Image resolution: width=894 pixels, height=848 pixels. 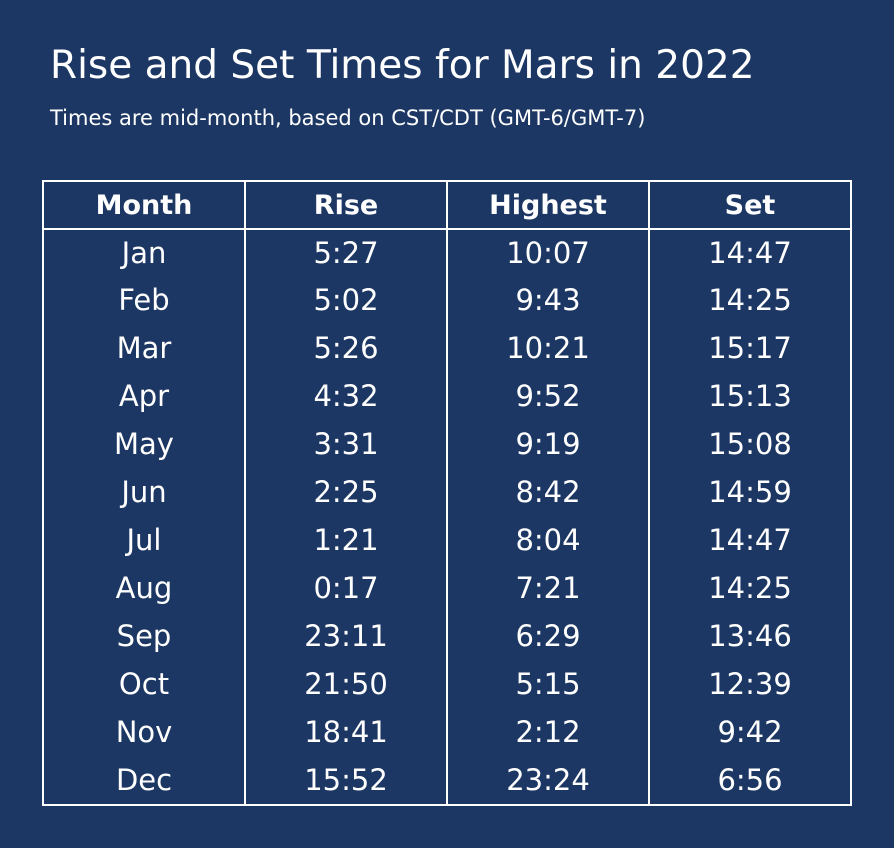 What do you see at coordinates (548, 684) in the screenshot?
I see `highest-cell: 5:15` at bounding box center [548, 684].